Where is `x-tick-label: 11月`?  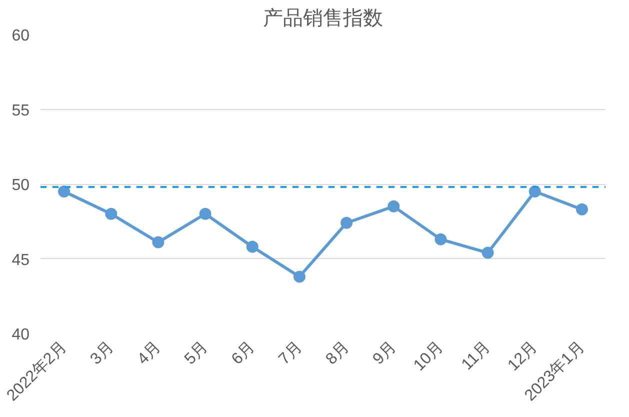 x-tick-label: 11月 is located at coordinates (476, 356).